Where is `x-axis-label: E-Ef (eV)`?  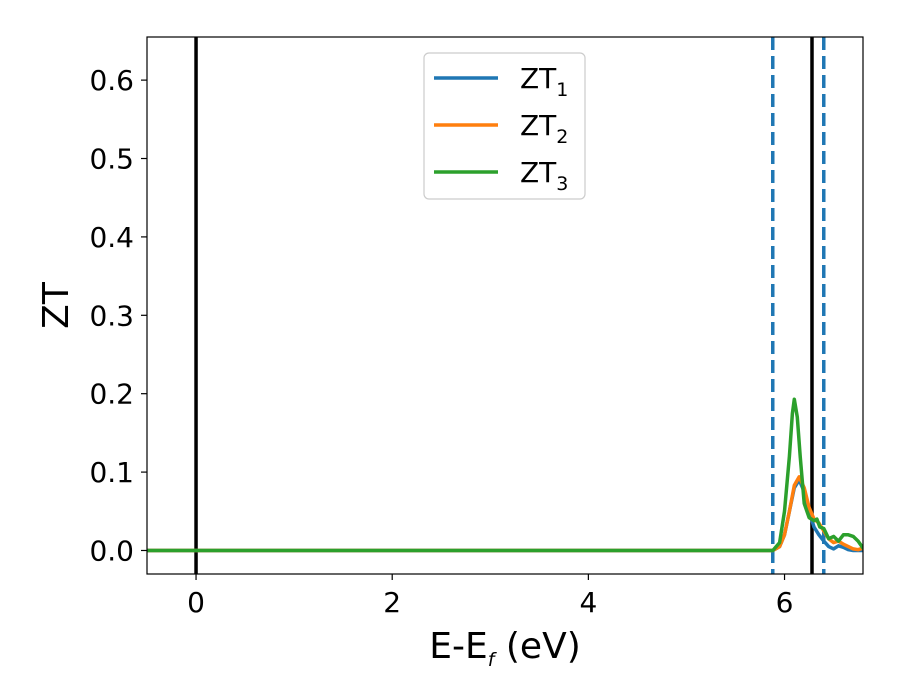
x-axis-label: E-Ef (eV) is located at coordinates (505, 648).